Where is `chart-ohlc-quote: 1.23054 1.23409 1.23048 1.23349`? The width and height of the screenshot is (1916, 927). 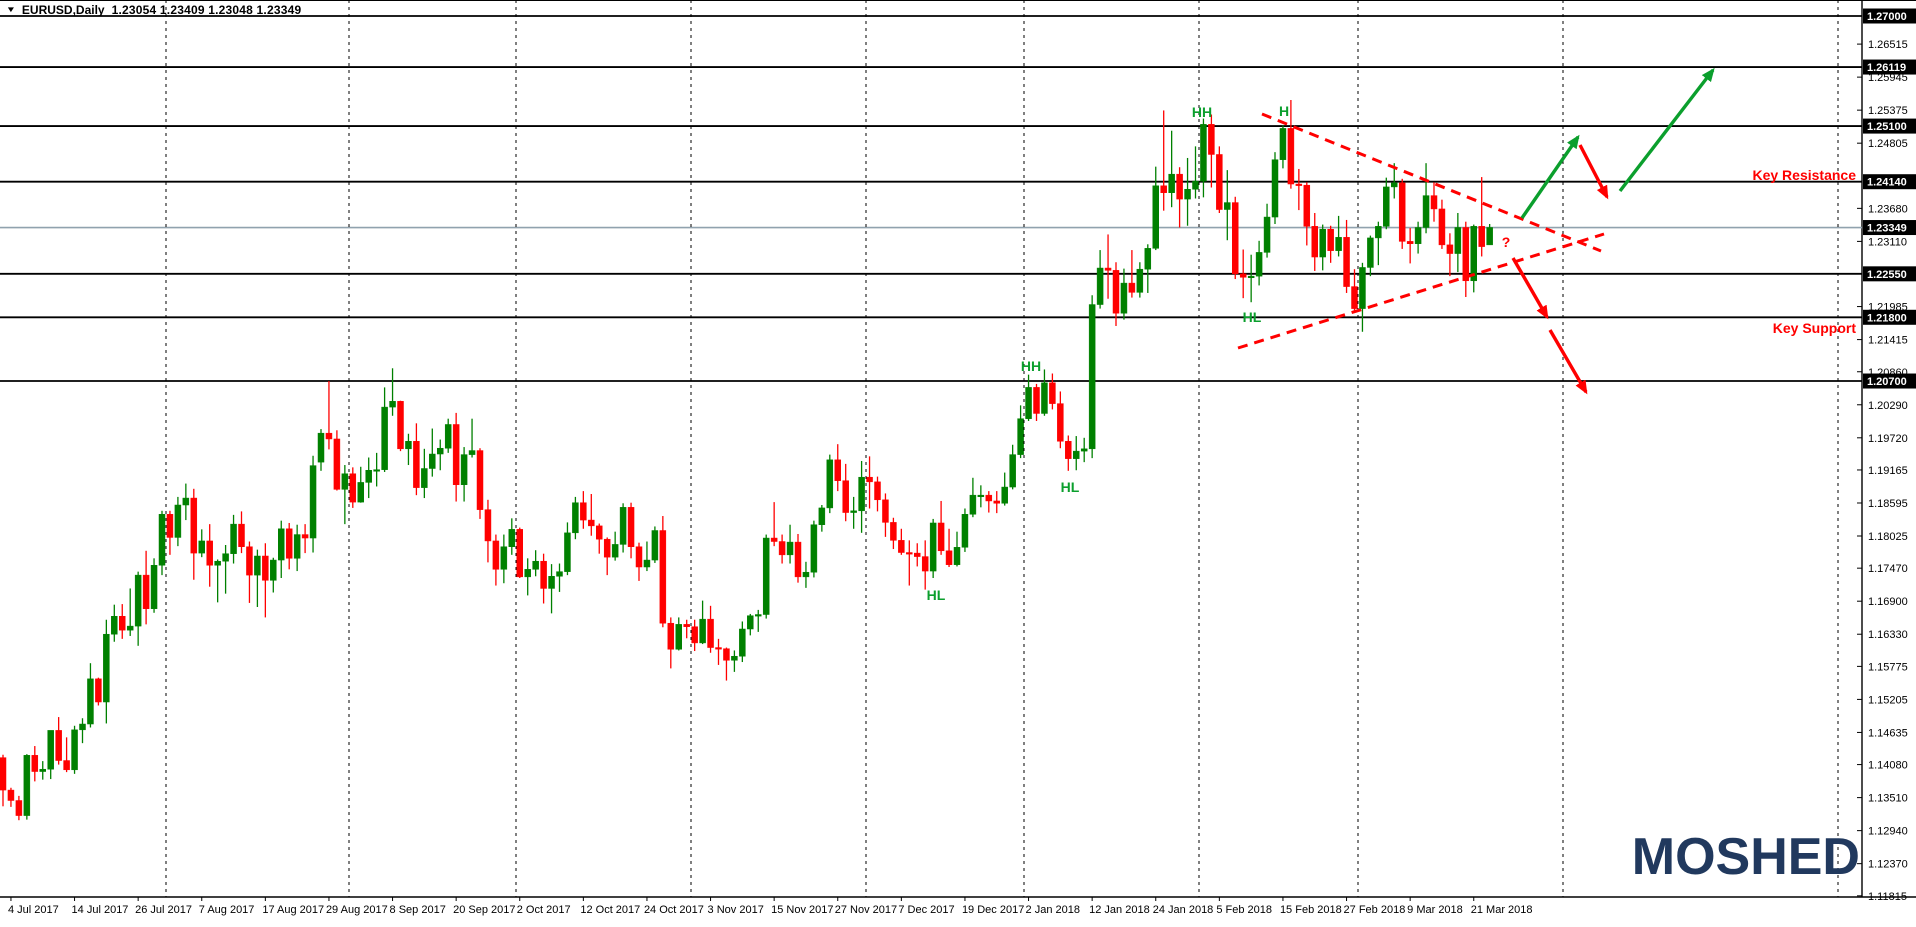
chart-ohlc-quote: 1.23054 1.23409 1.23048 1.23349 is located at coordinates (206, 10).